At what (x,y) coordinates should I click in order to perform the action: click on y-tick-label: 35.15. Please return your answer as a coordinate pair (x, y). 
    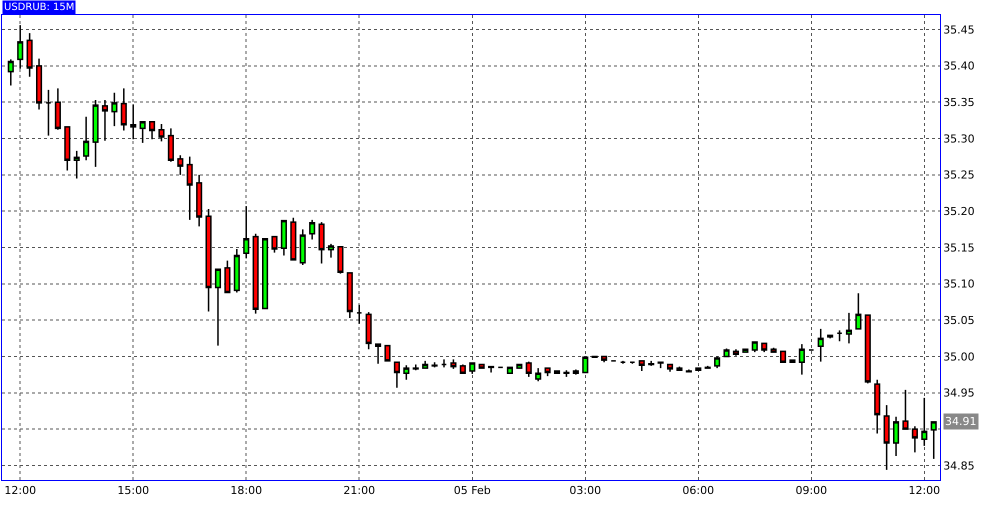
    Looking at the image, I should click on (959, 247).